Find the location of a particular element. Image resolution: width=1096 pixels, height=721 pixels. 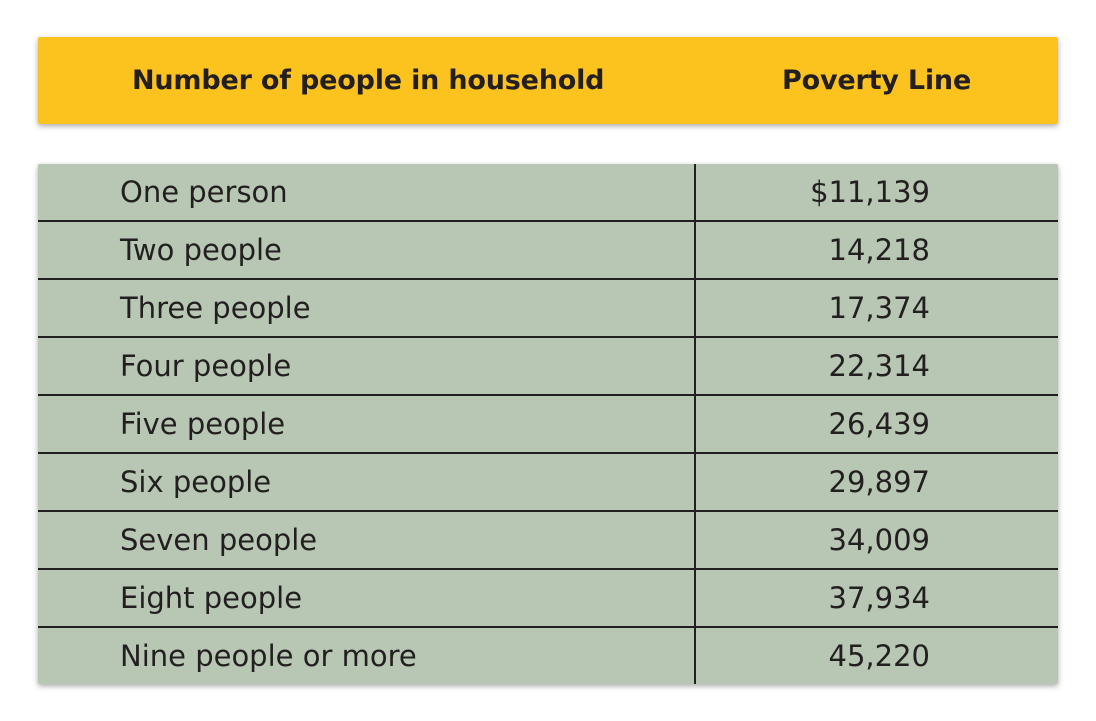

row-value: 34,009 is located at coordinates (879, 540).